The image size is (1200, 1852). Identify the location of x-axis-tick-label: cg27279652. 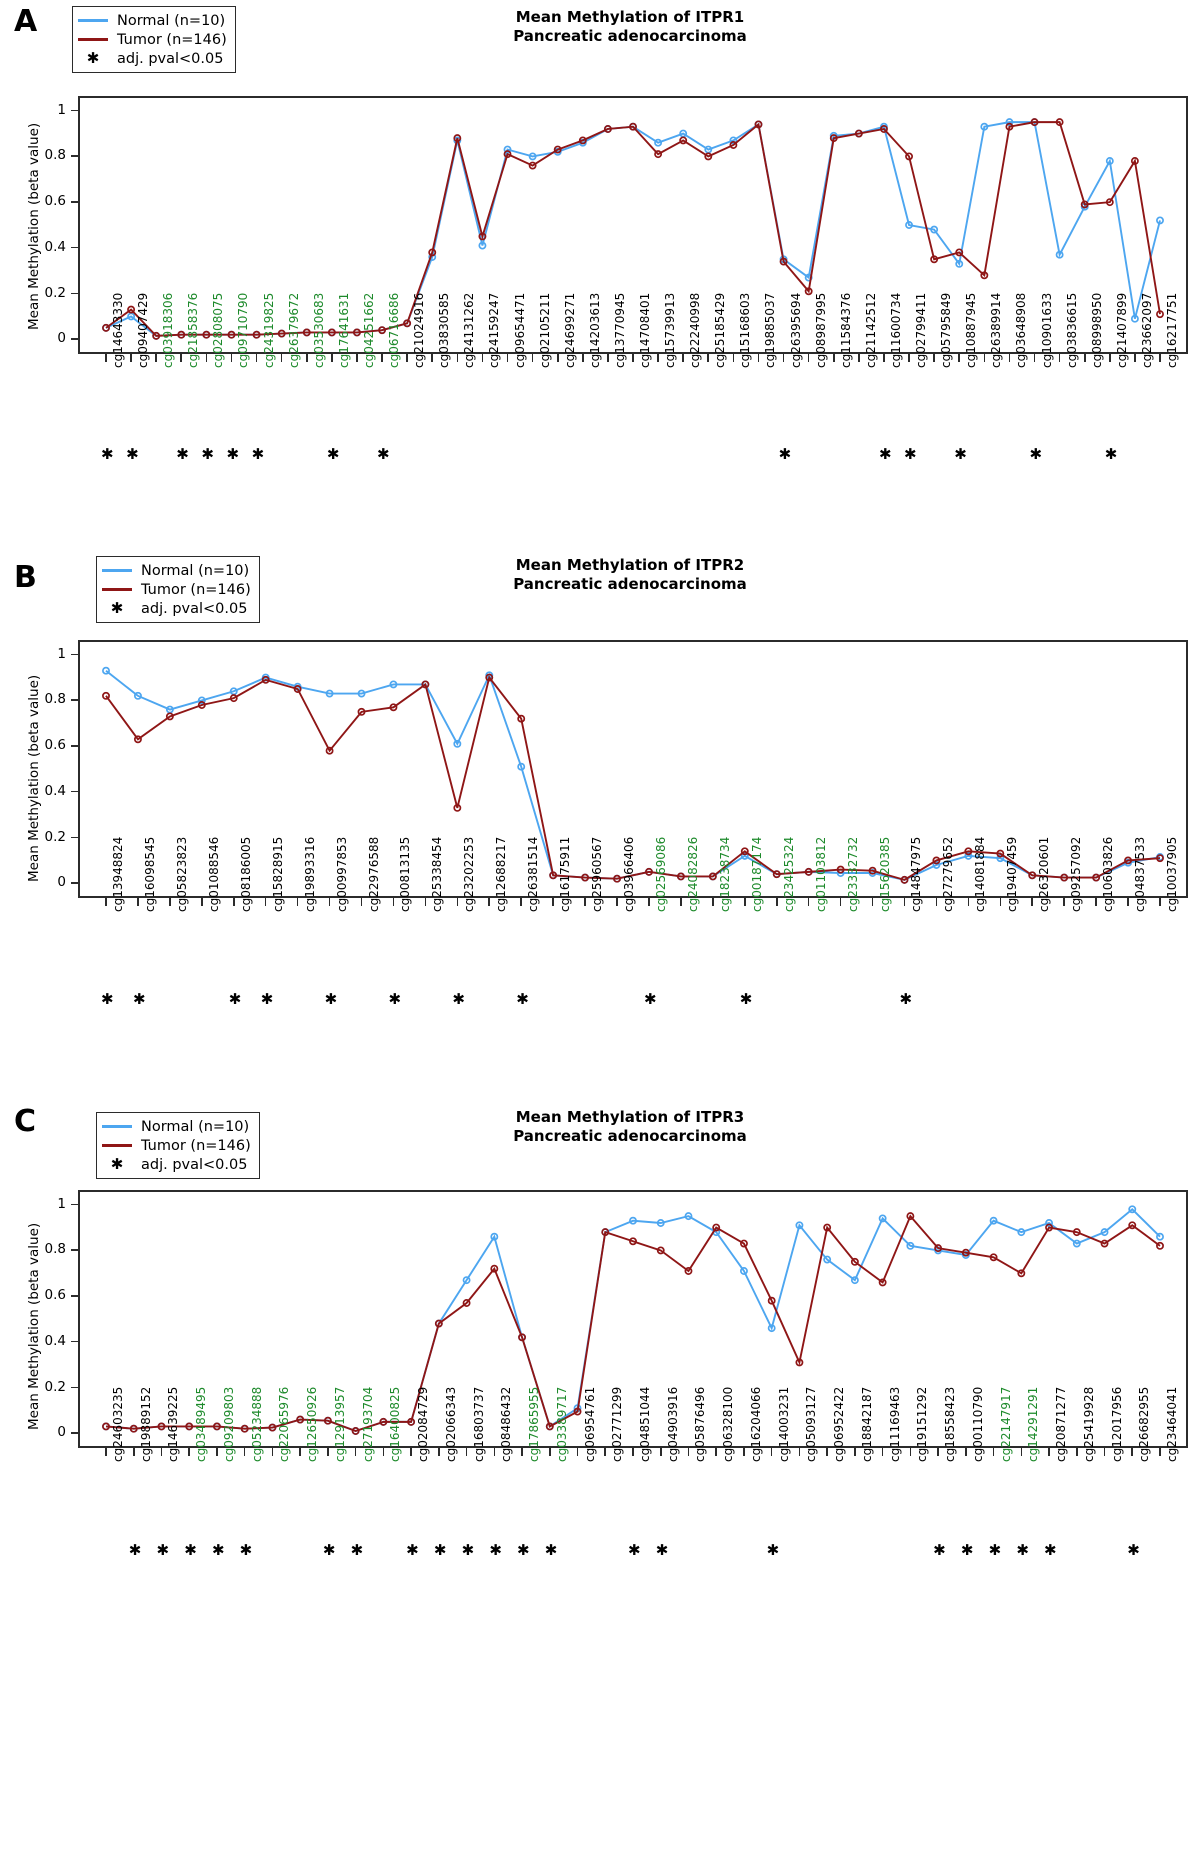
(948, 874).